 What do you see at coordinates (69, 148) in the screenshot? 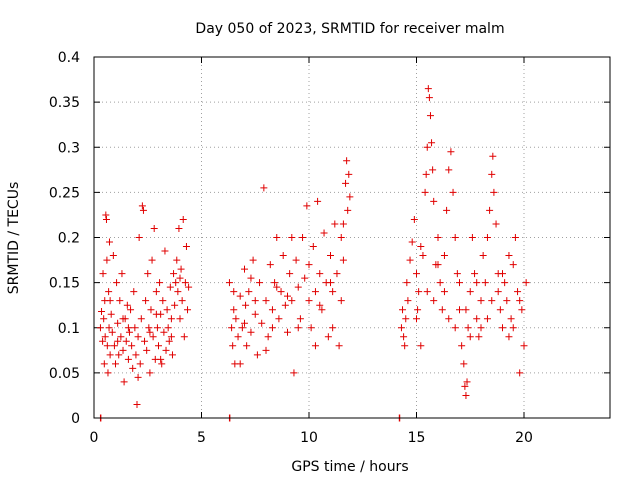
I see `y-tick-label: 0.3` at bounding box center [69, 148].